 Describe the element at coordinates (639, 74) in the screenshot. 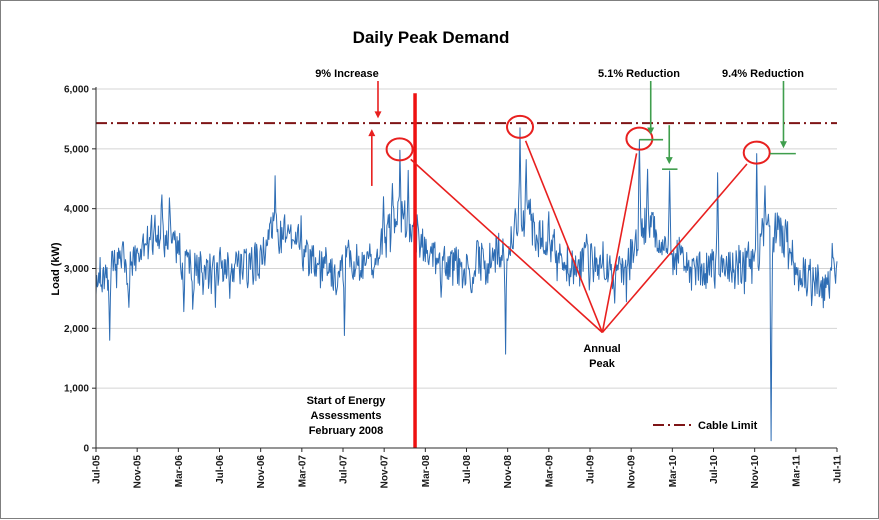

I see `reduction1-annotation-label: 5.1% Reduction` at that location.